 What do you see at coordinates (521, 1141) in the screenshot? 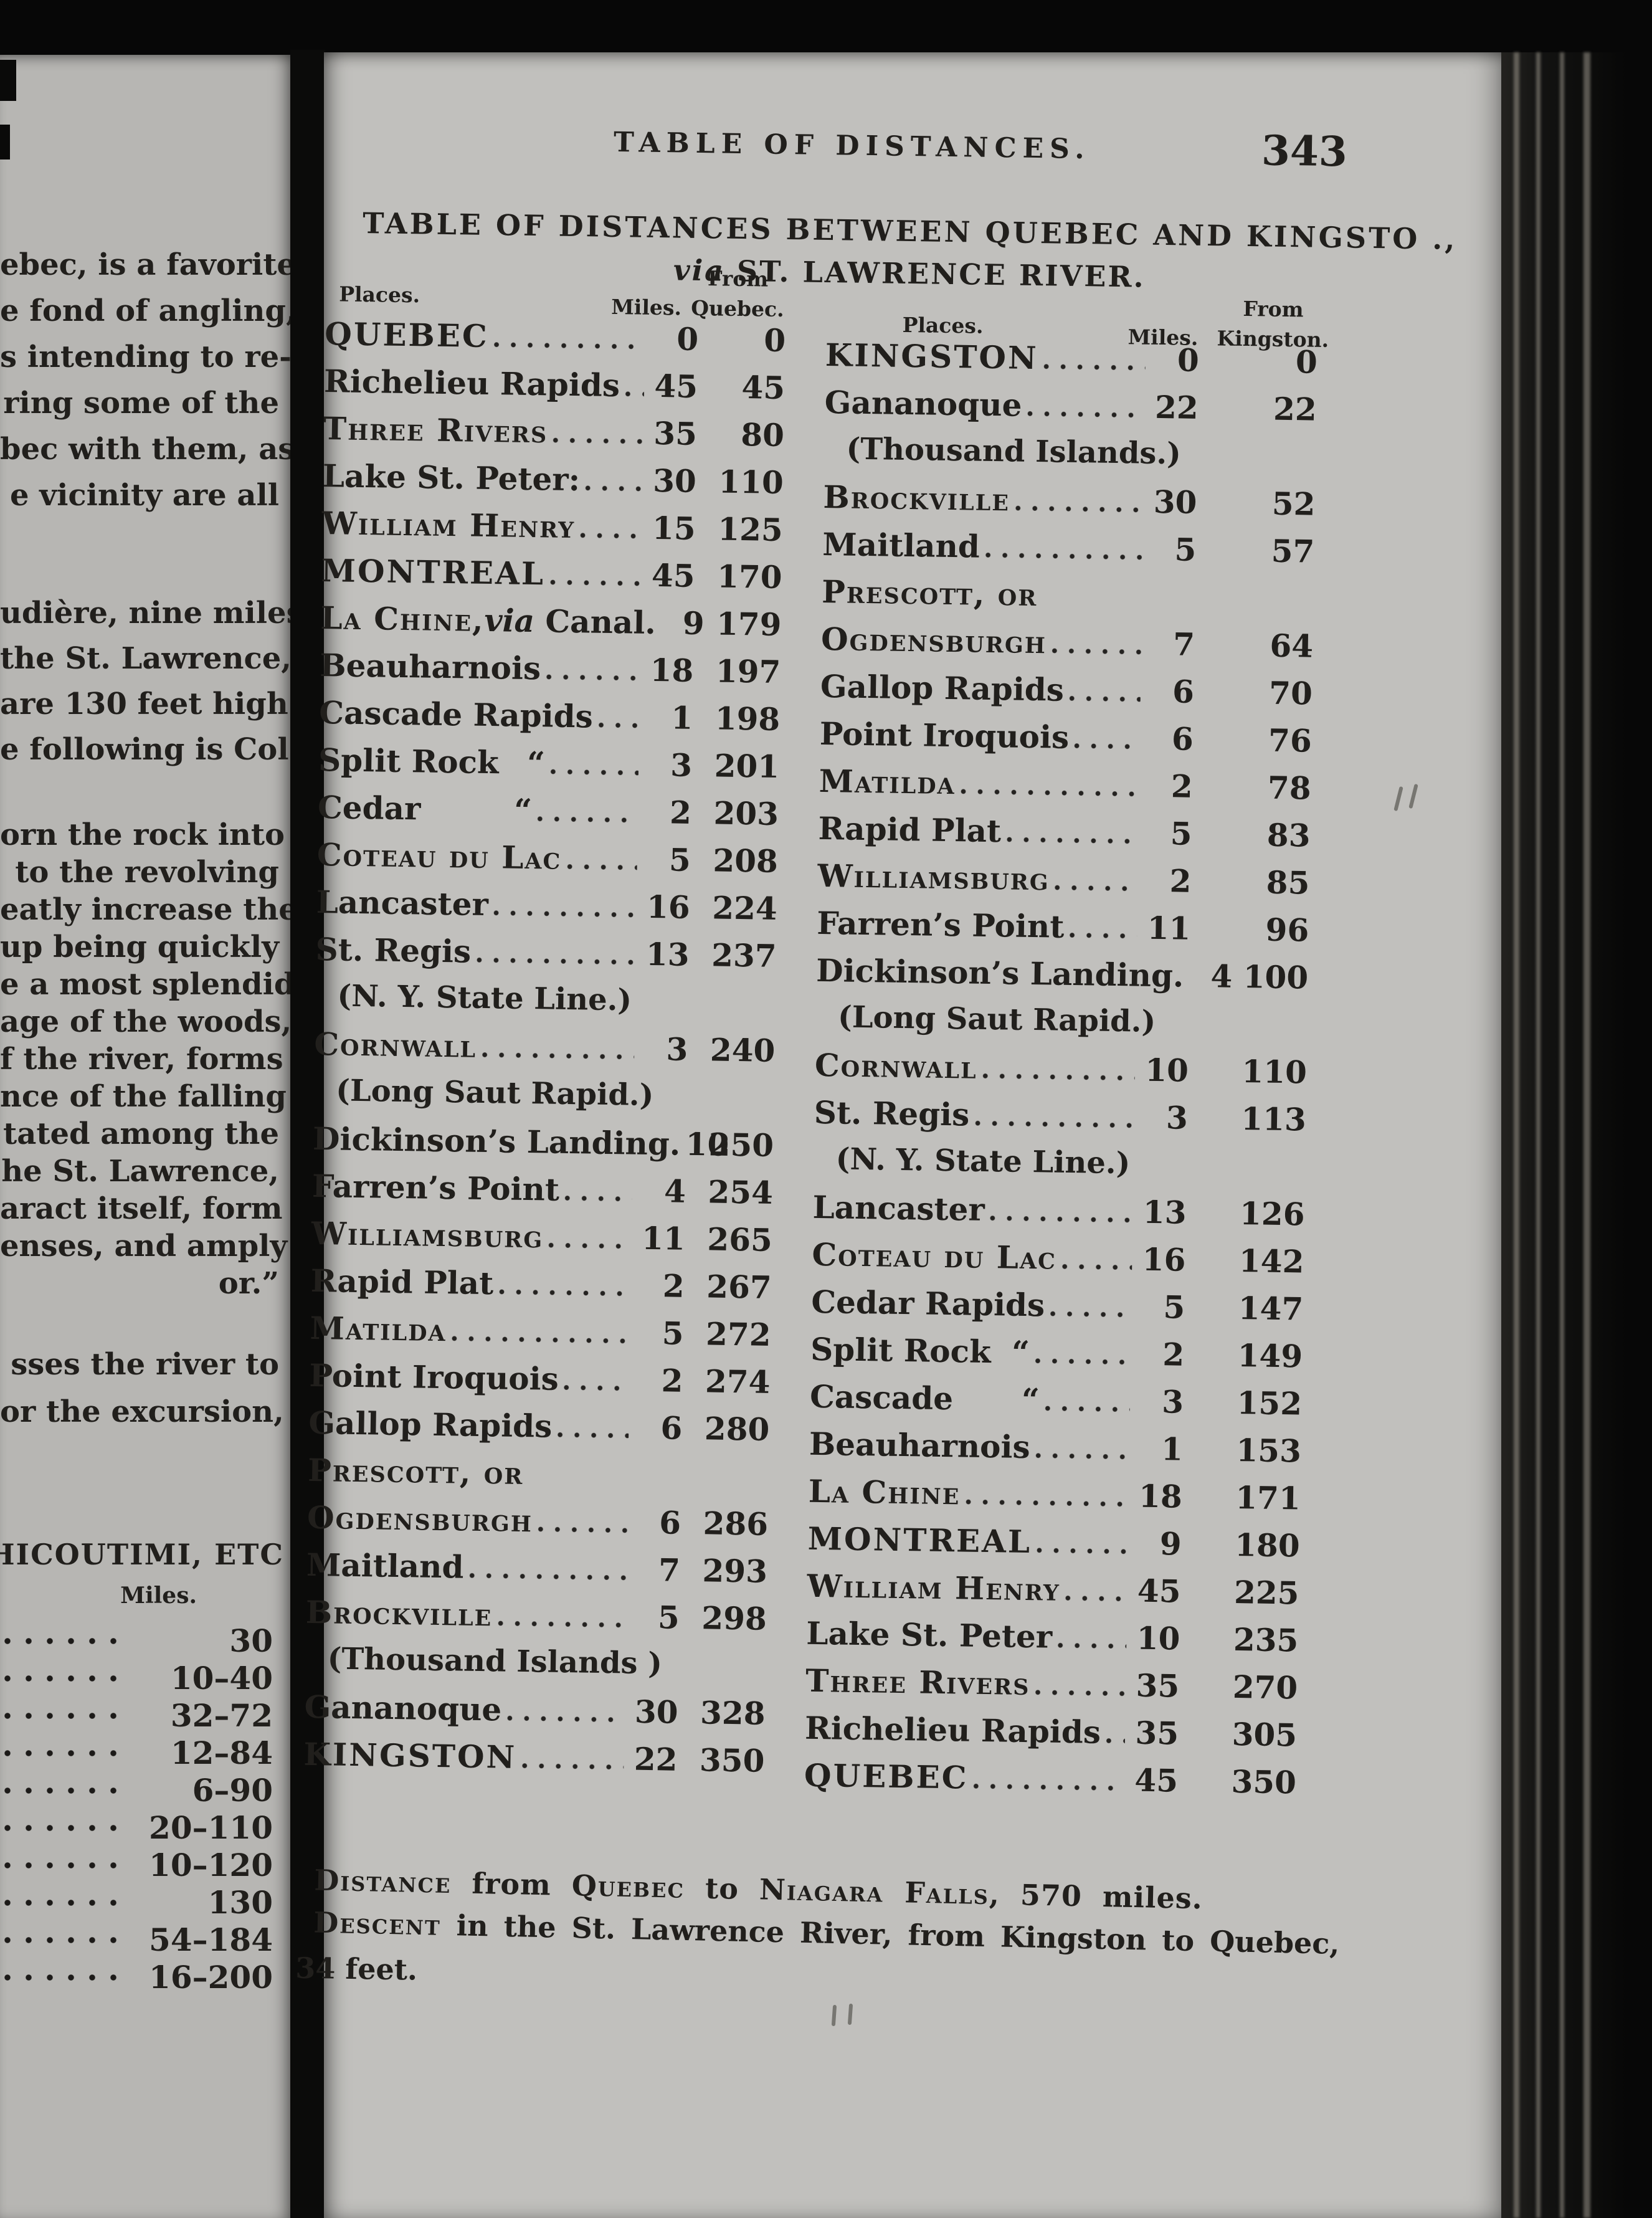
I see `left-entry: Dickinson’s Landing. 10` at bounding box center [521, 1141].